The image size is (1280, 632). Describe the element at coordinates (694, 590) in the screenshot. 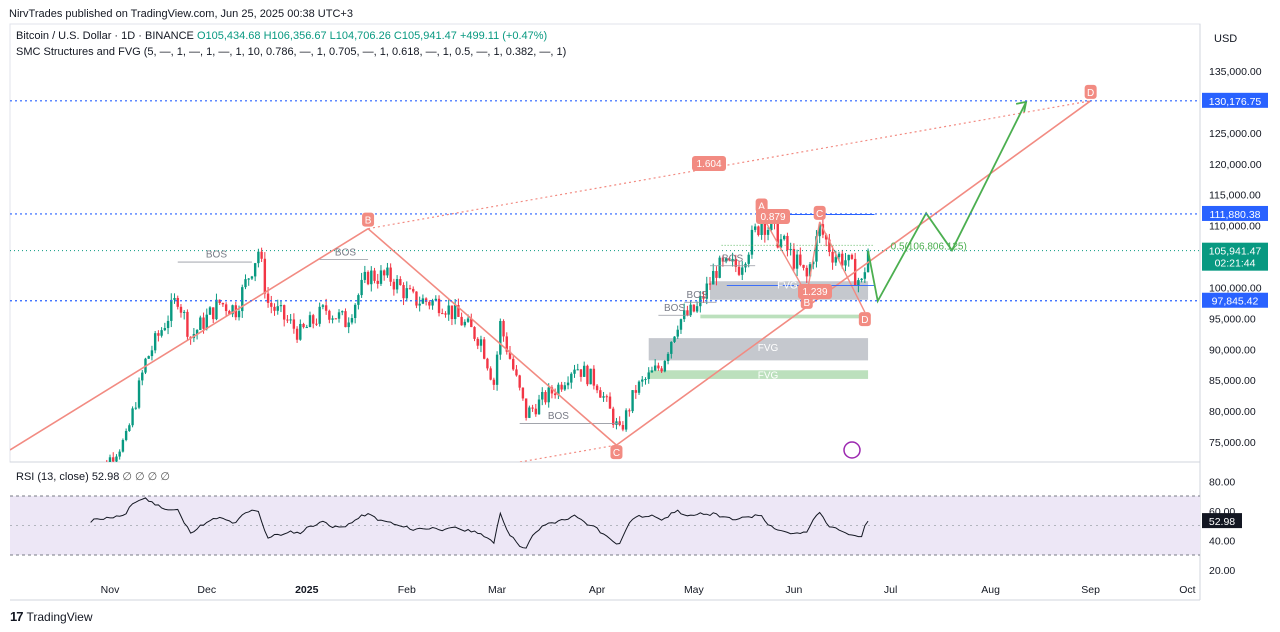

I see `time-tick-label: May` at that location.